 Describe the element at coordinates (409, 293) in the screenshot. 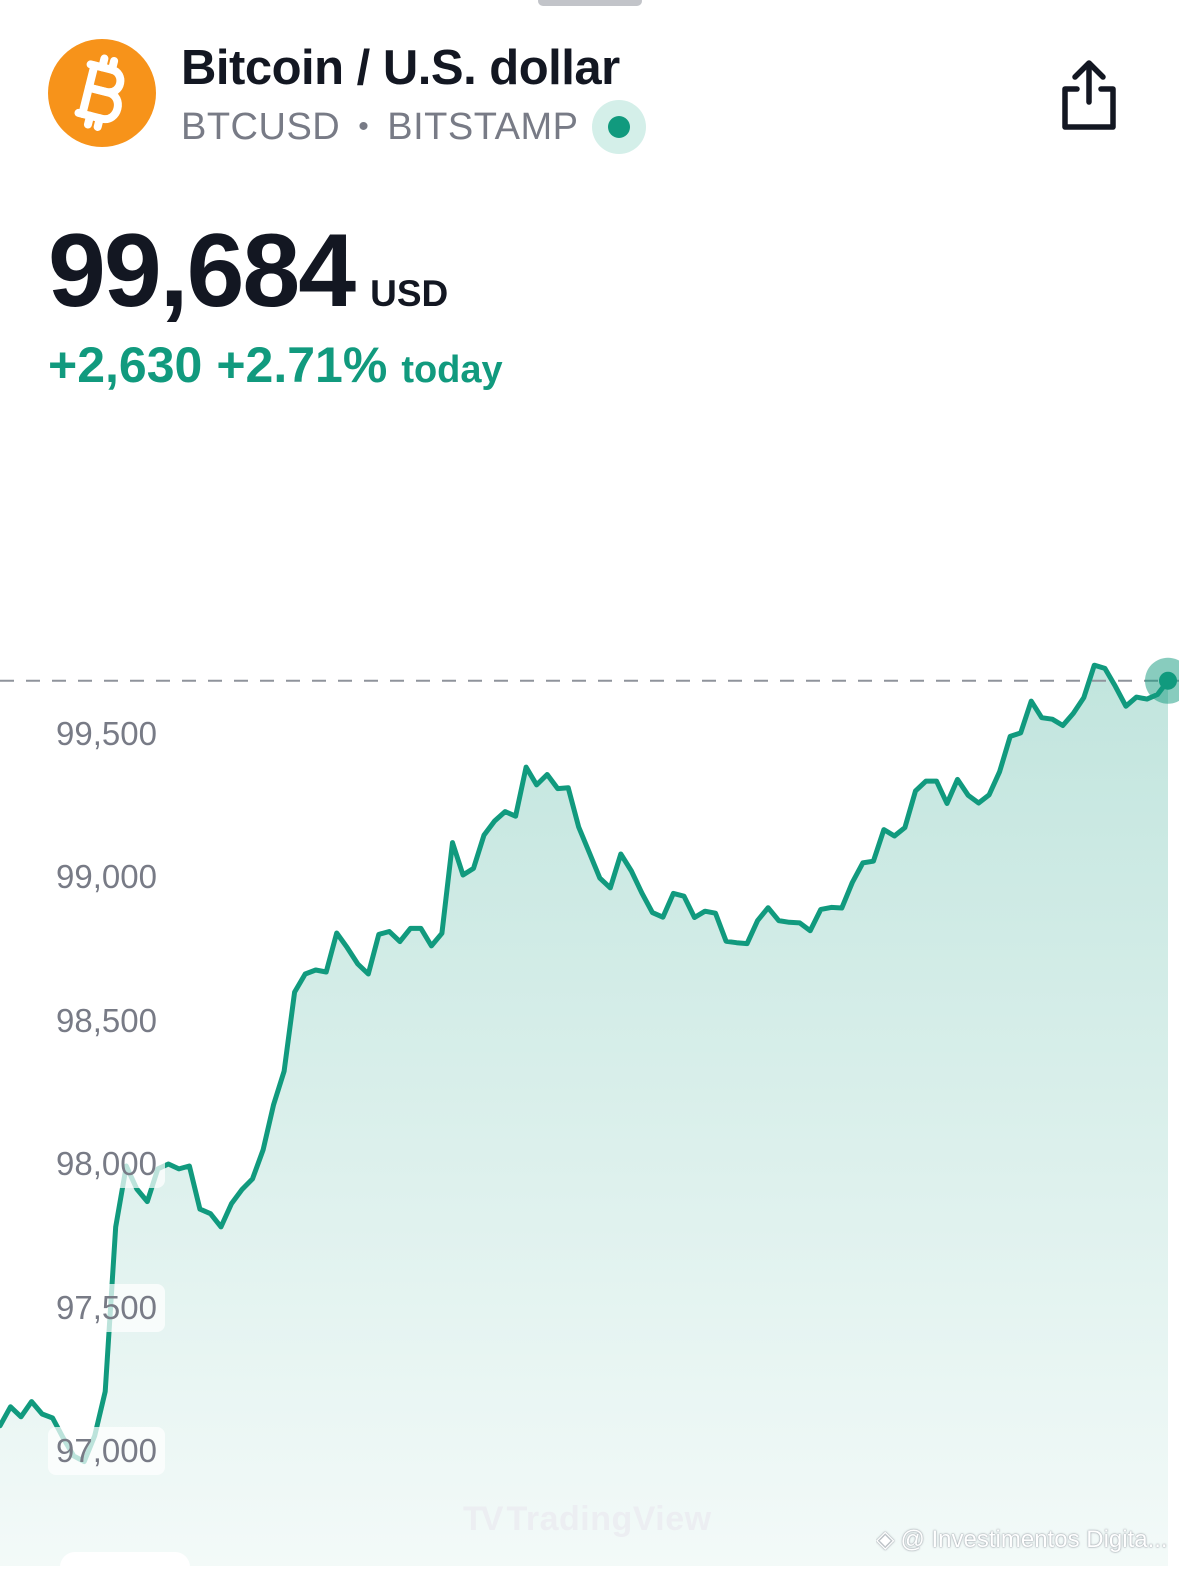

I see `price-currency: USD` at that location.